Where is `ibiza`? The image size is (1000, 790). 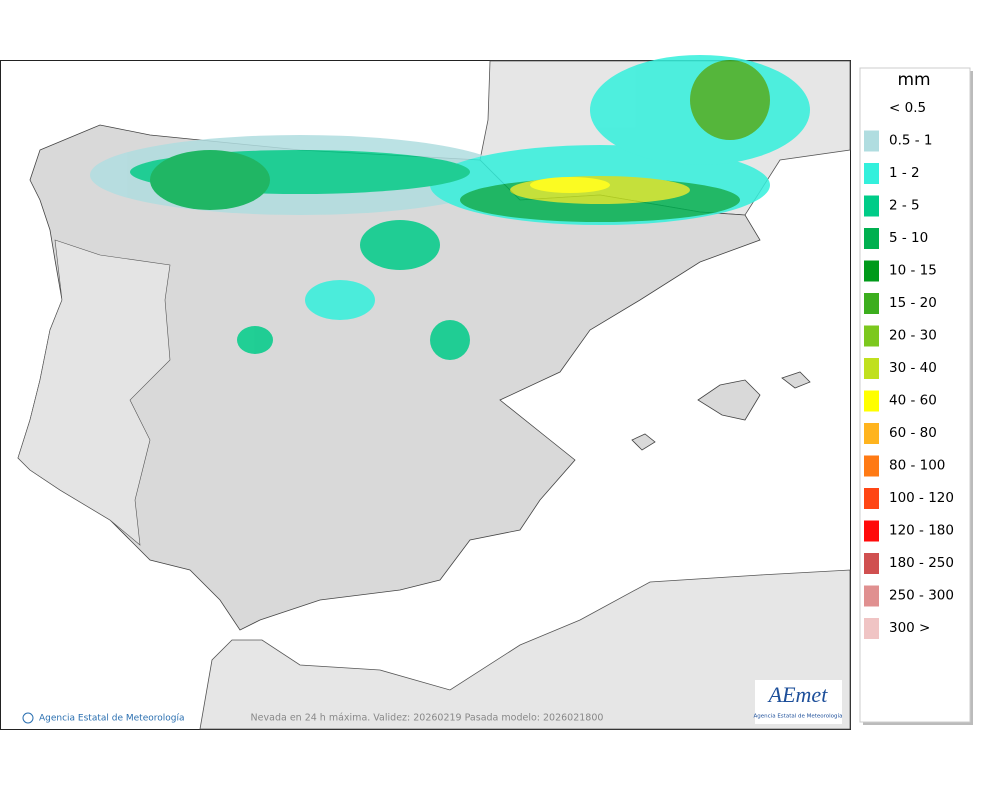 ibiza is located at coordinates (643, 442).